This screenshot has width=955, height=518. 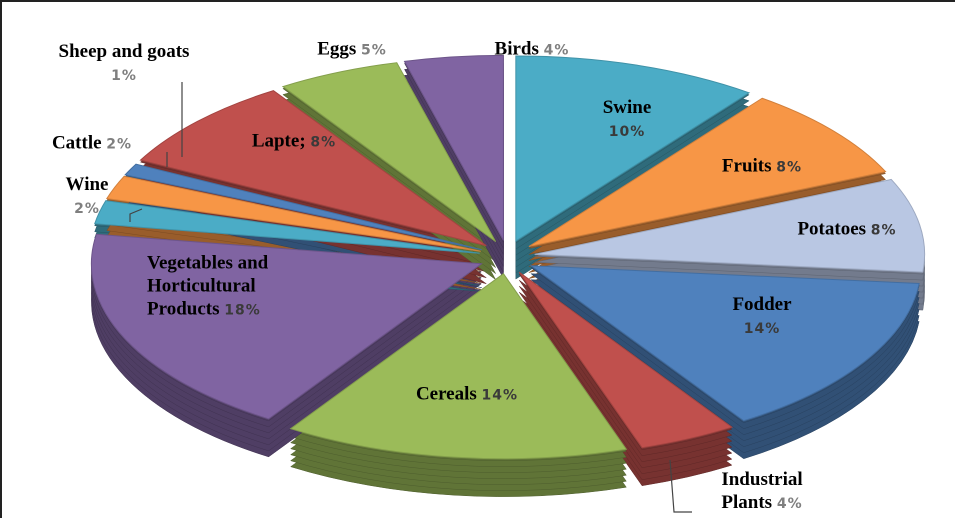 I want to click on slice-label: Industrial Plants 4%, so click(x=762, y=492).